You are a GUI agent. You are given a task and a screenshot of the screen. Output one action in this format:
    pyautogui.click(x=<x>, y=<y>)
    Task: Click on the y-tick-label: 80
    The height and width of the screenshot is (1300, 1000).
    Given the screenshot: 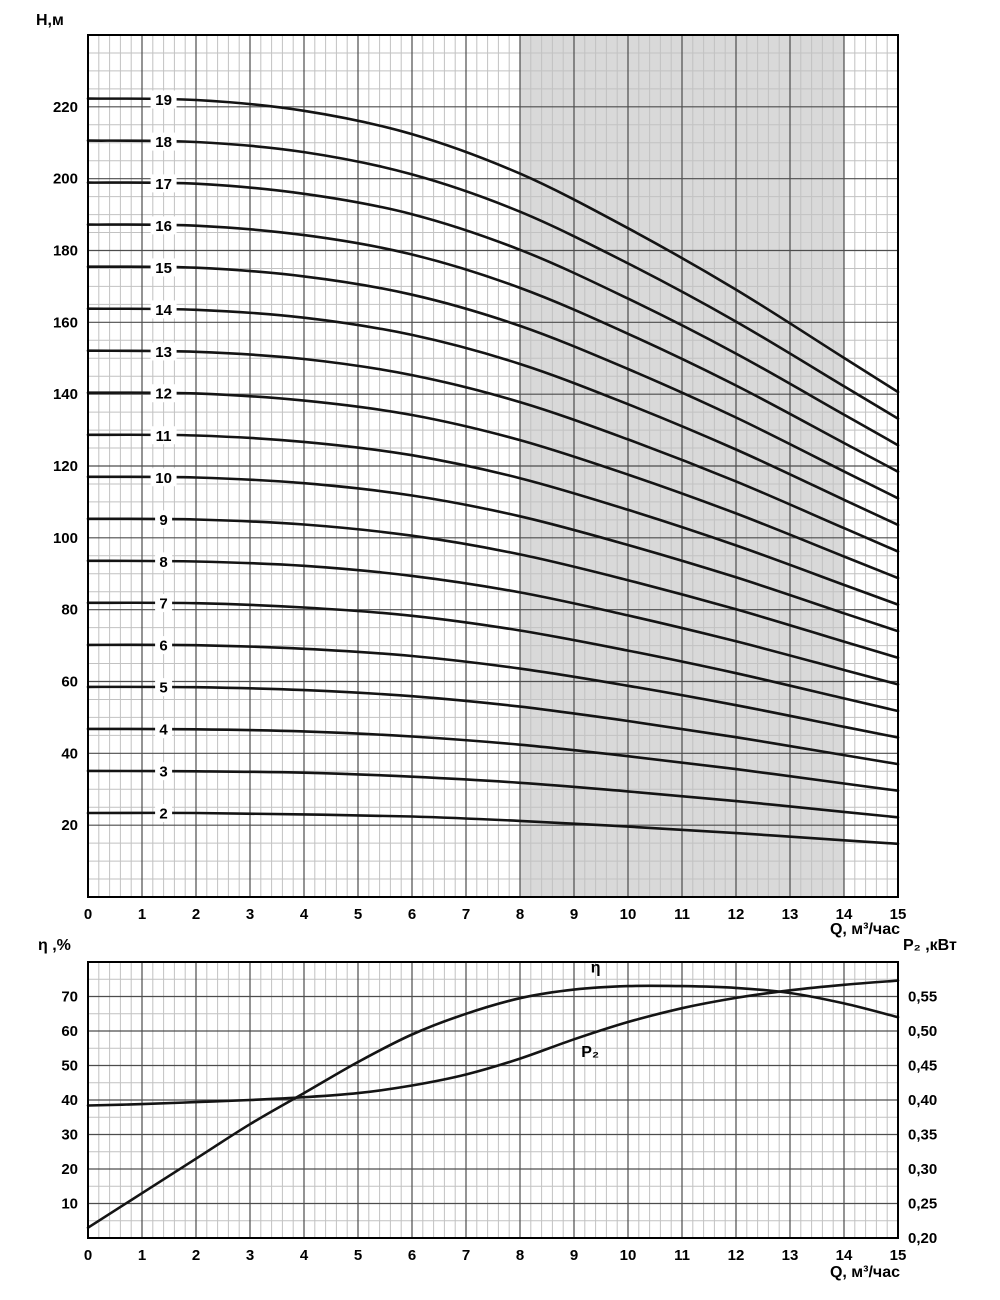 What is the action you would take?
    pyautogui.click(x=69, y=610)
    